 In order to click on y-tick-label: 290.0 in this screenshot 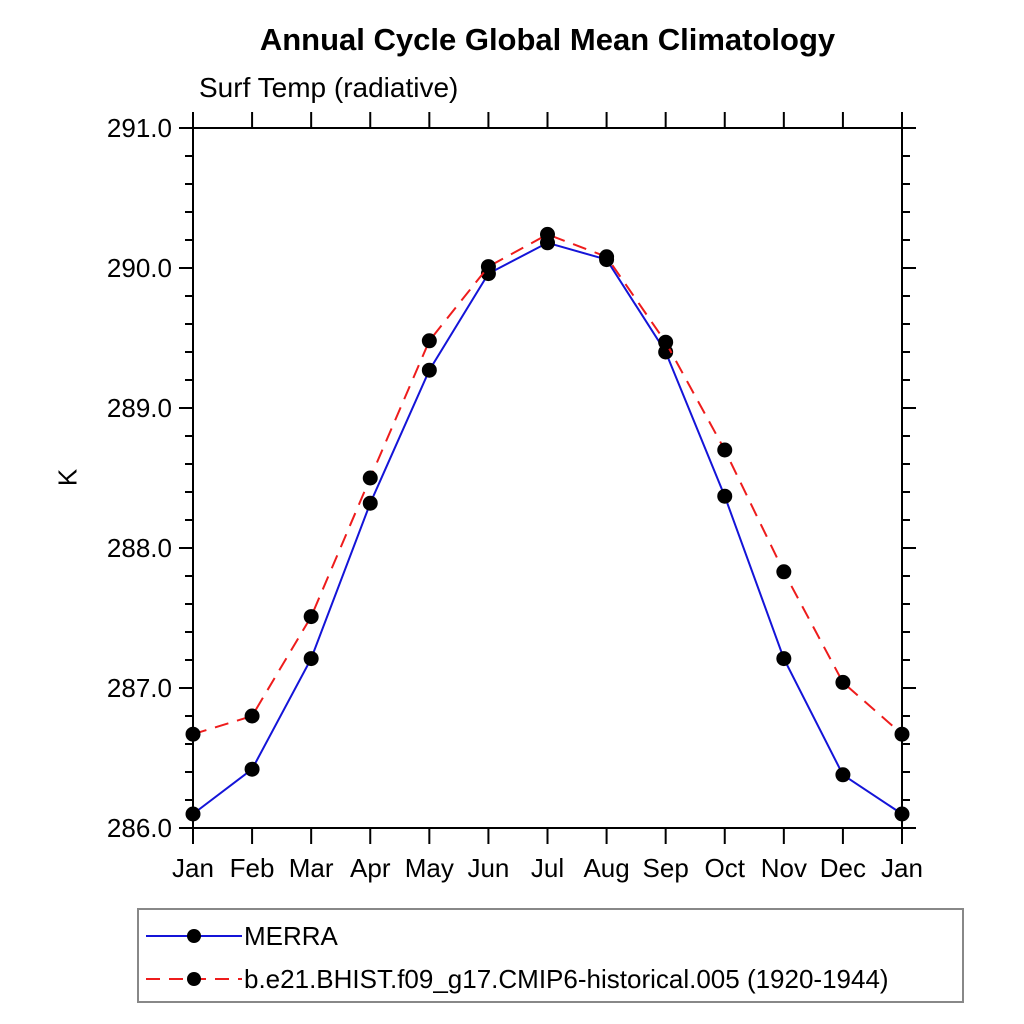, I will do `click(139, 268)`.